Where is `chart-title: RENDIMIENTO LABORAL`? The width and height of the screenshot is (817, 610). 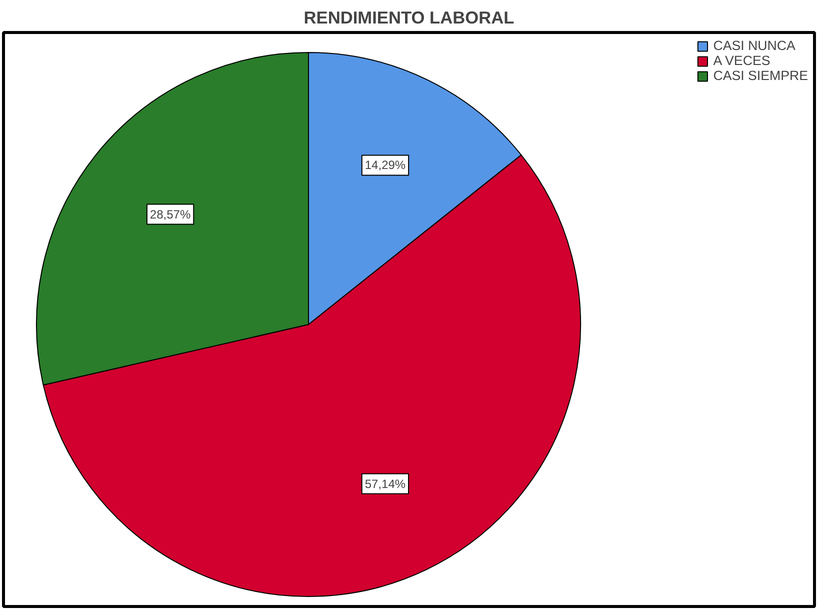 chart-title: RENDIMIENTO LABORAL is located at coordinates (409, 18).